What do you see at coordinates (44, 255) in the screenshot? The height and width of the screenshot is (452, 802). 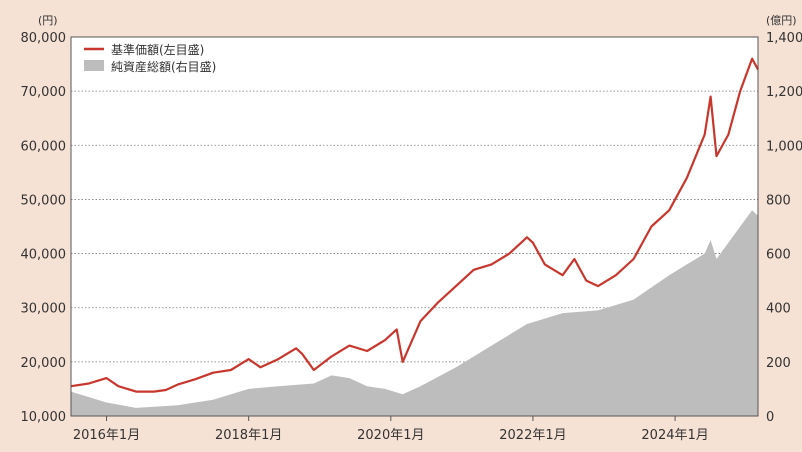 I see `left-tick-label: 40,000` at bounding box center [44, 255].